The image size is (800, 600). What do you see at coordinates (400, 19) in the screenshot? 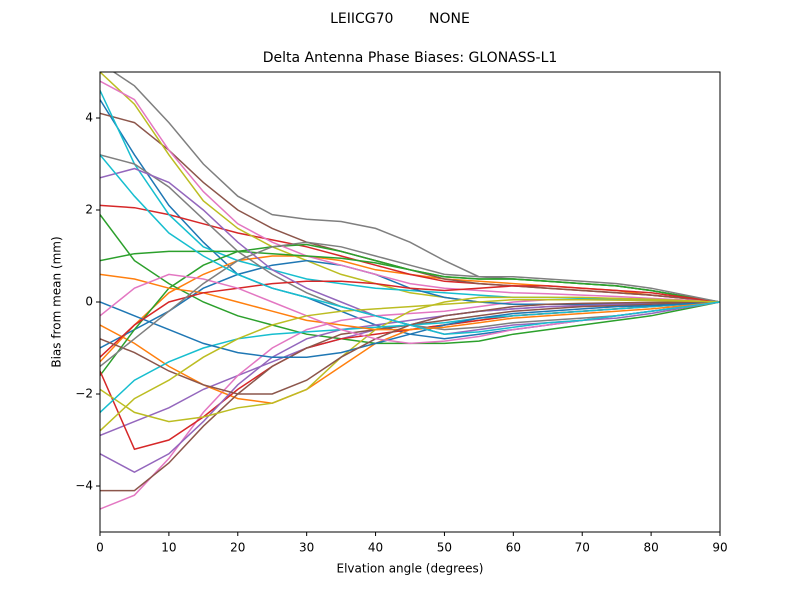
I see `suptitle: LEIICG70 NONE` at bounding box center [400, 19].